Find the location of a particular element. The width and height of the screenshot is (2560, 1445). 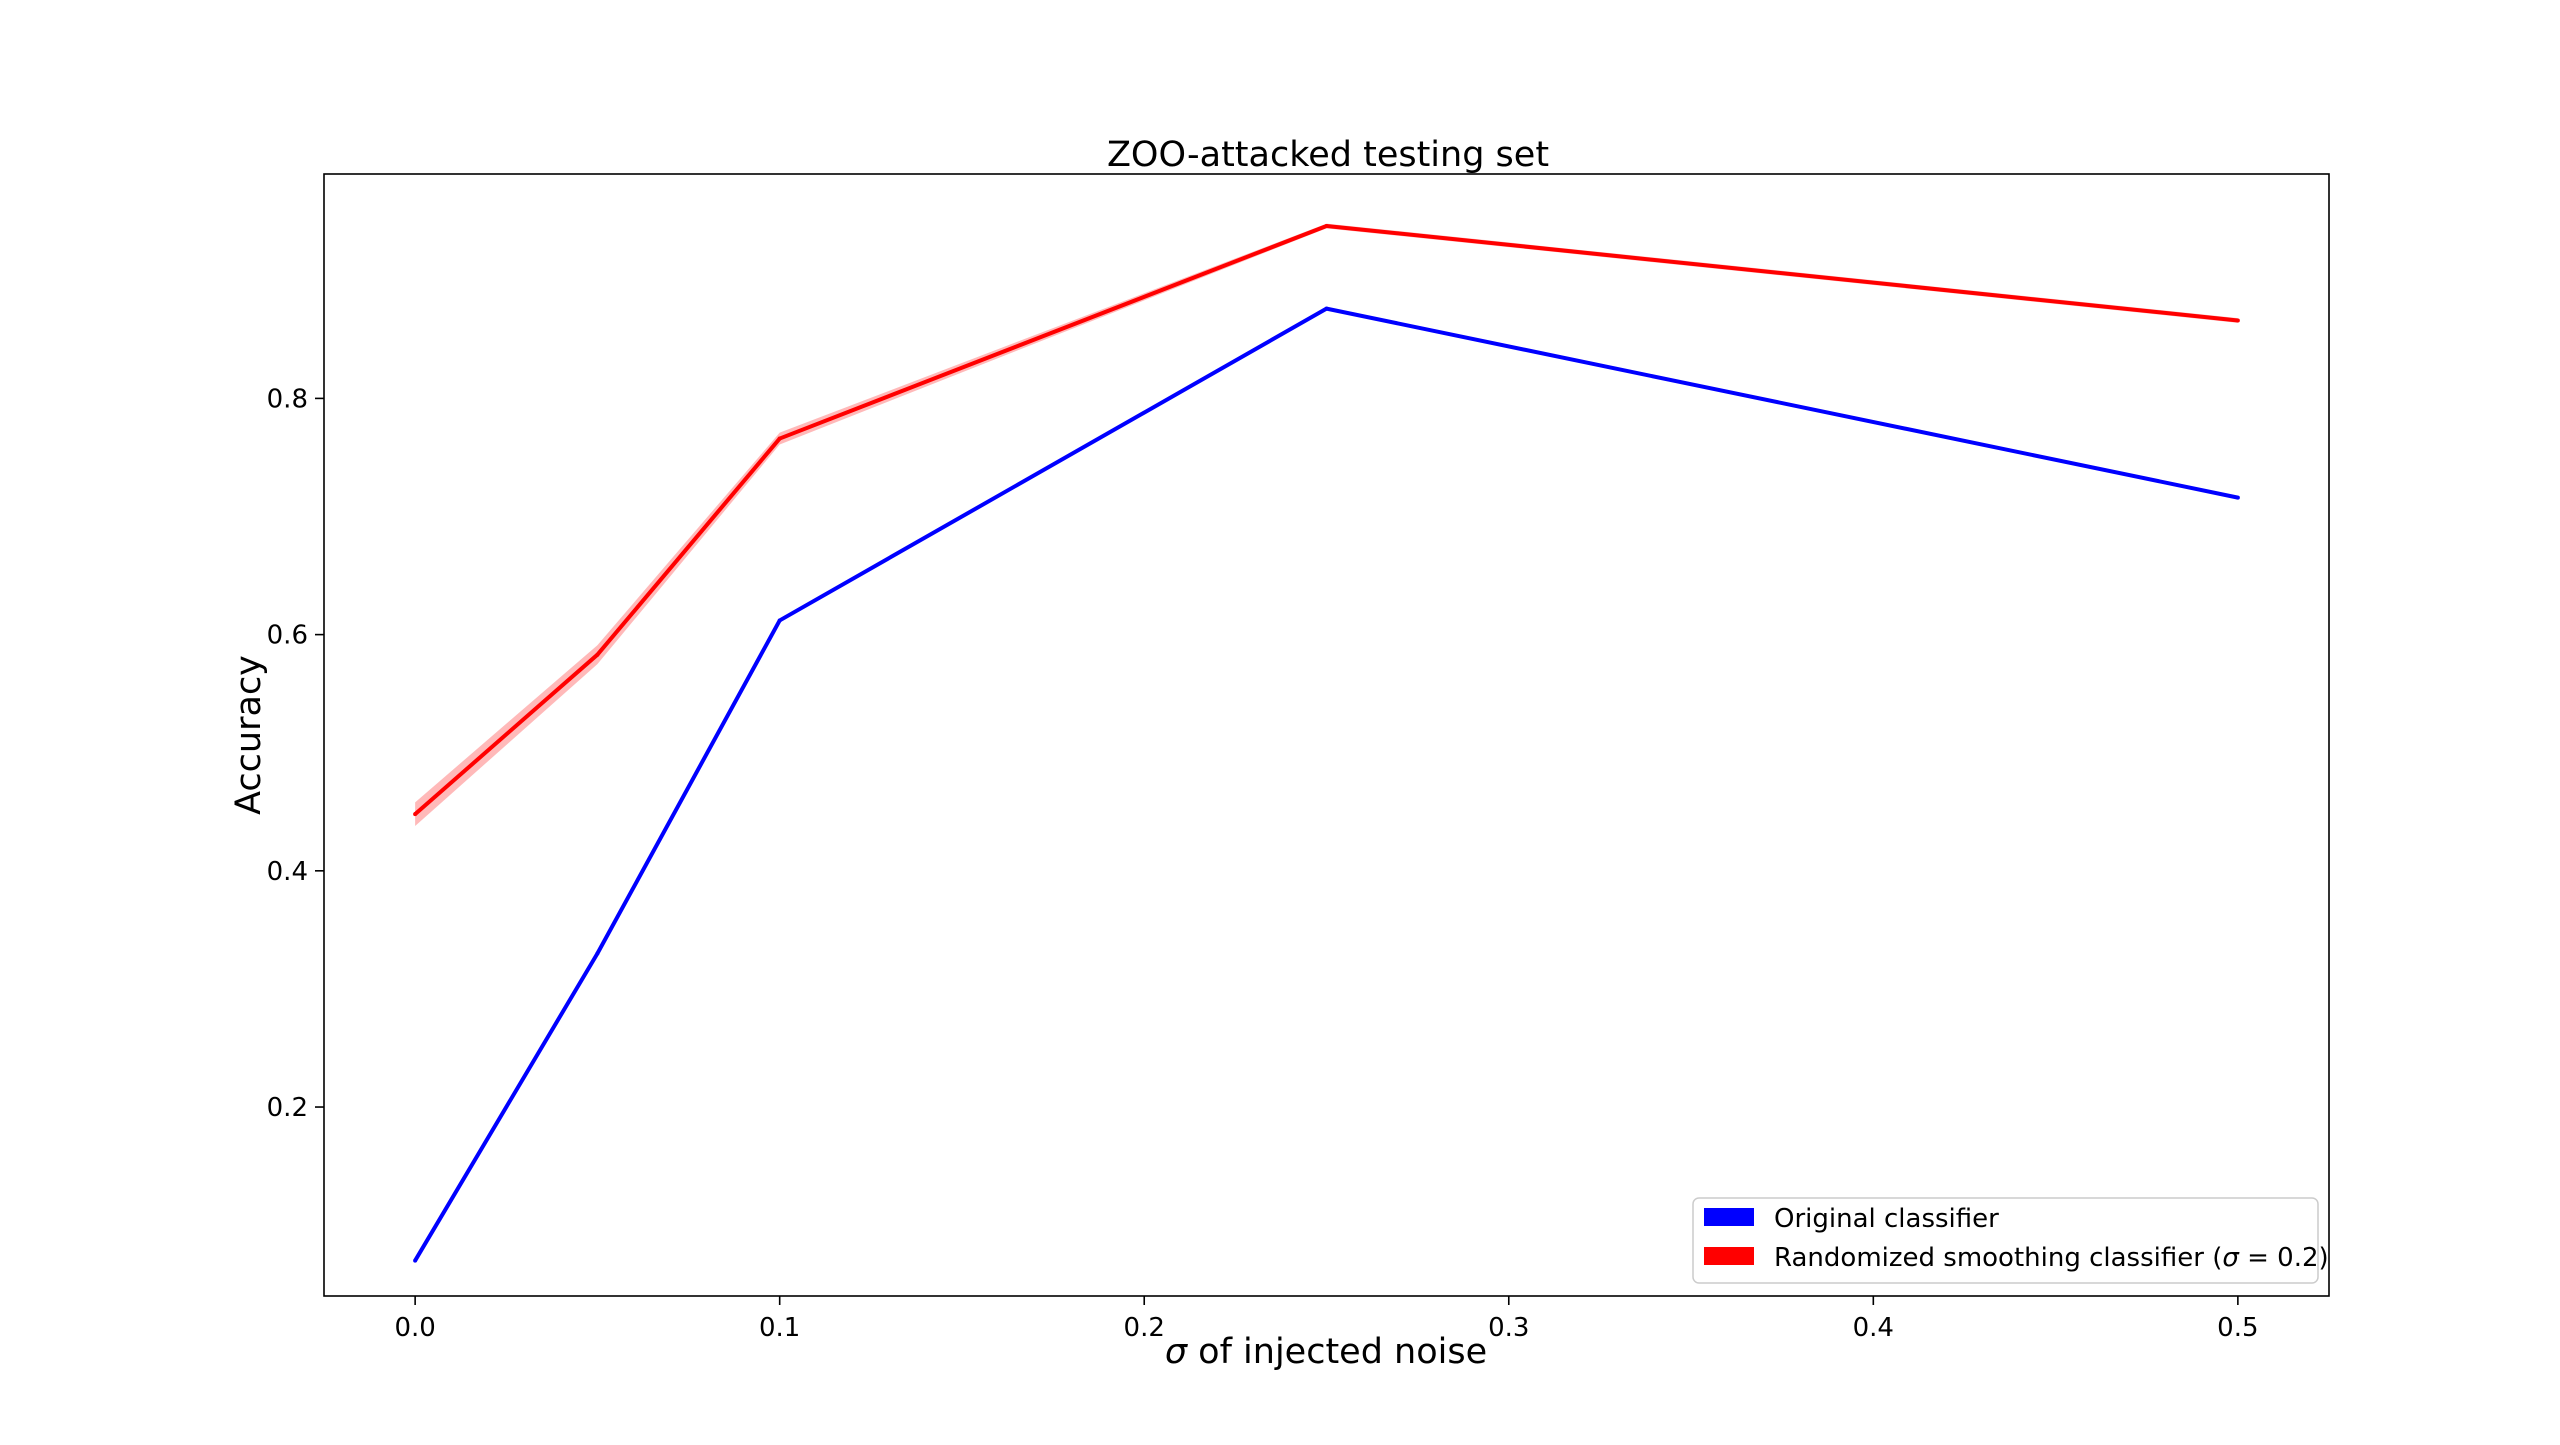

x-axis-label-text: of injected noise is located at coordinates (1337, 1352).